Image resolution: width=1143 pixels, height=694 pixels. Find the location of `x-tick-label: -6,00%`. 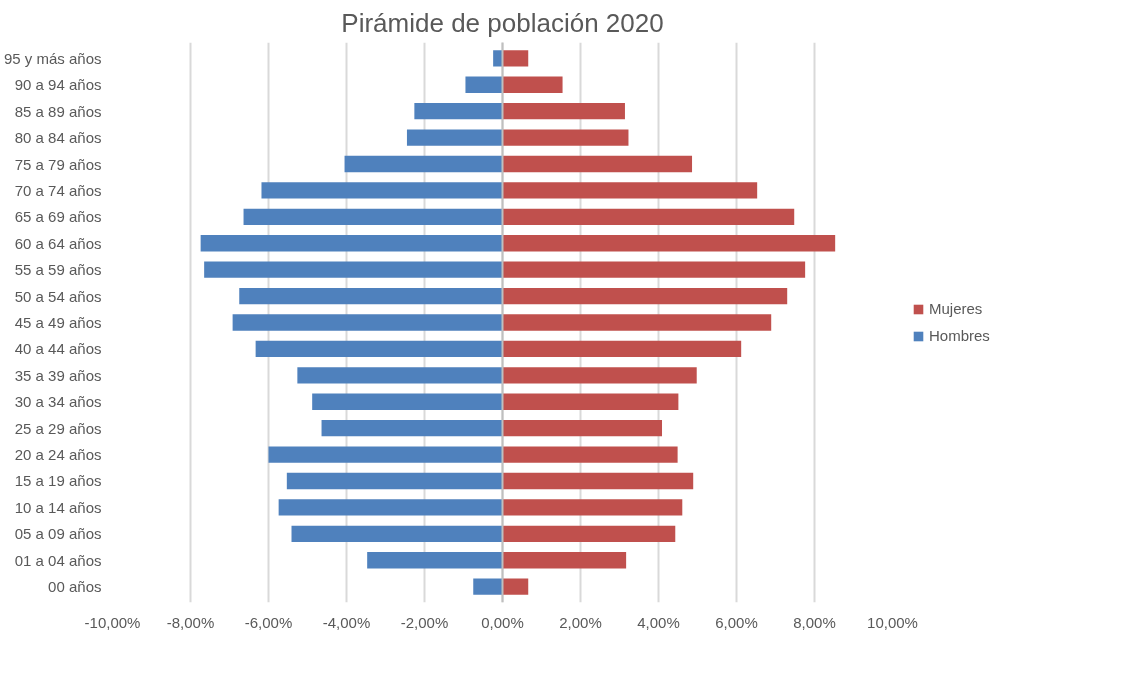

x-tick-label: -6,00% is located at coordinates (268, 622).